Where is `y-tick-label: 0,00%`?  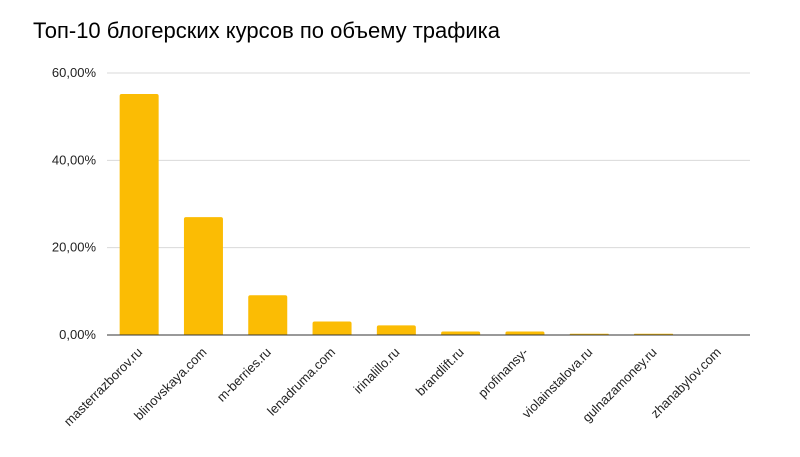
y-tick-label: 0,00% is located at coordinates (77, 334).